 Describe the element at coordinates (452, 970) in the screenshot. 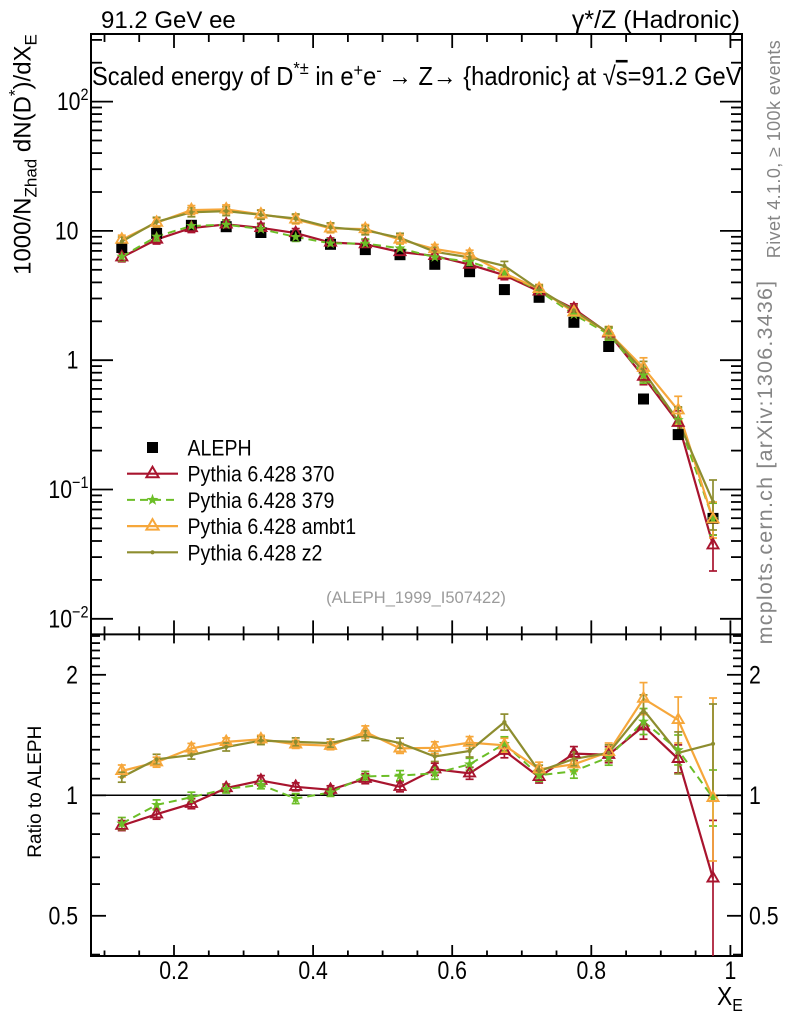

I see `svg-text: 0.6` at that location.